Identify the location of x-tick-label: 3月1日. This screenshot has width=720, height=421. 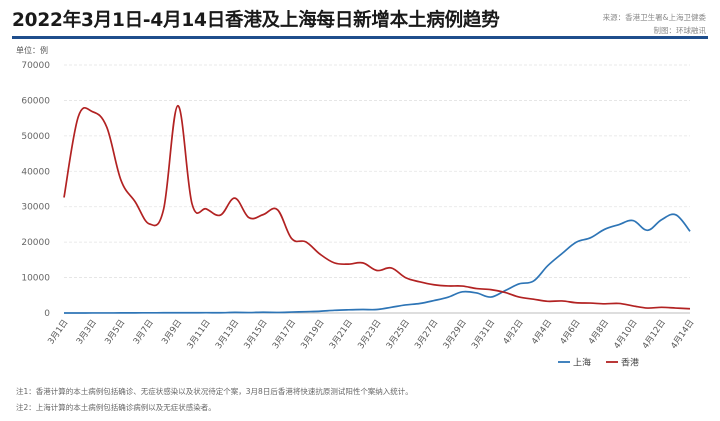
(58, 332).